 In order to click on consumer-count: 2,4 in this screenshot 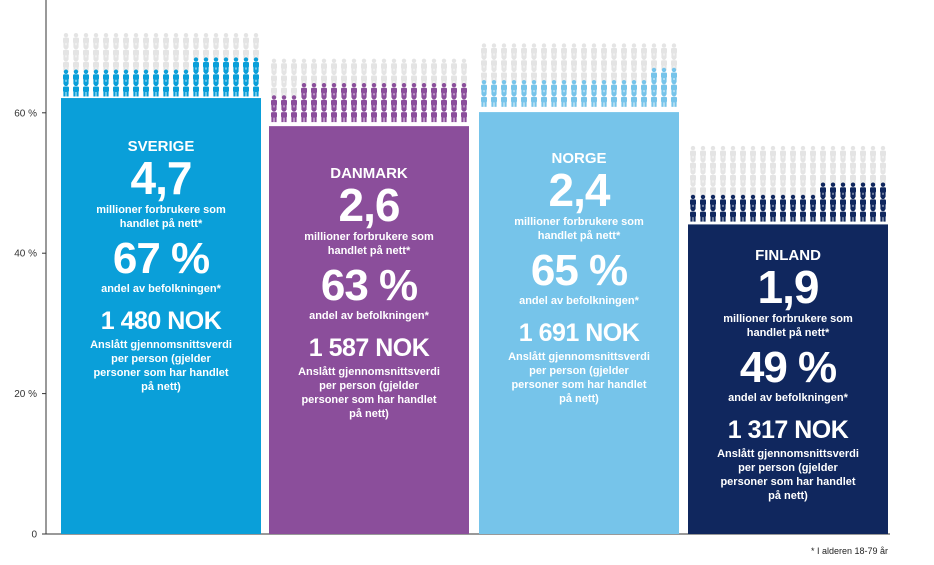, I will do `click(580, 190)`.